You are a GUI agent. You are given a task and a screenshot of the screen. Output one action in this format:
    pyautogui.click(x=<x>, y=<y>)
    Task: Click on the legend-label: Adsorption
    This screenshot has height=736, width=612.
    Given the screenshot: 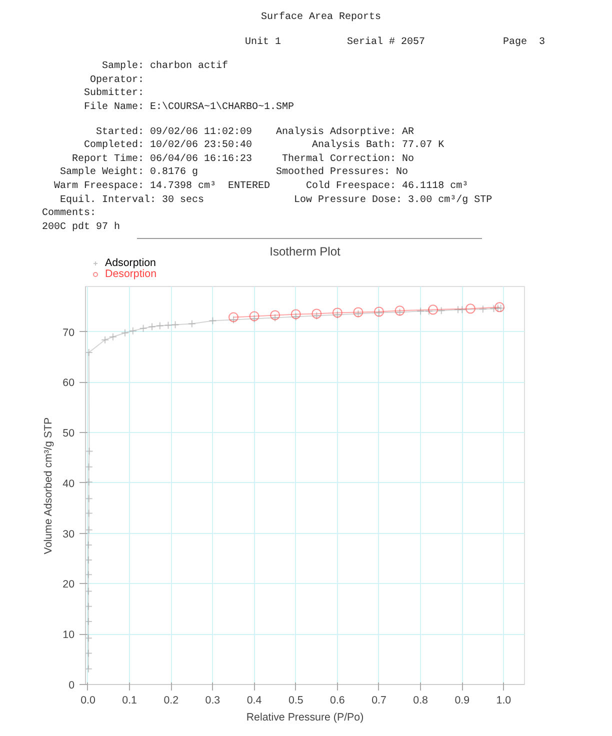 What is the action you would take?
    pyautogui.click(x=130, y=263)
    